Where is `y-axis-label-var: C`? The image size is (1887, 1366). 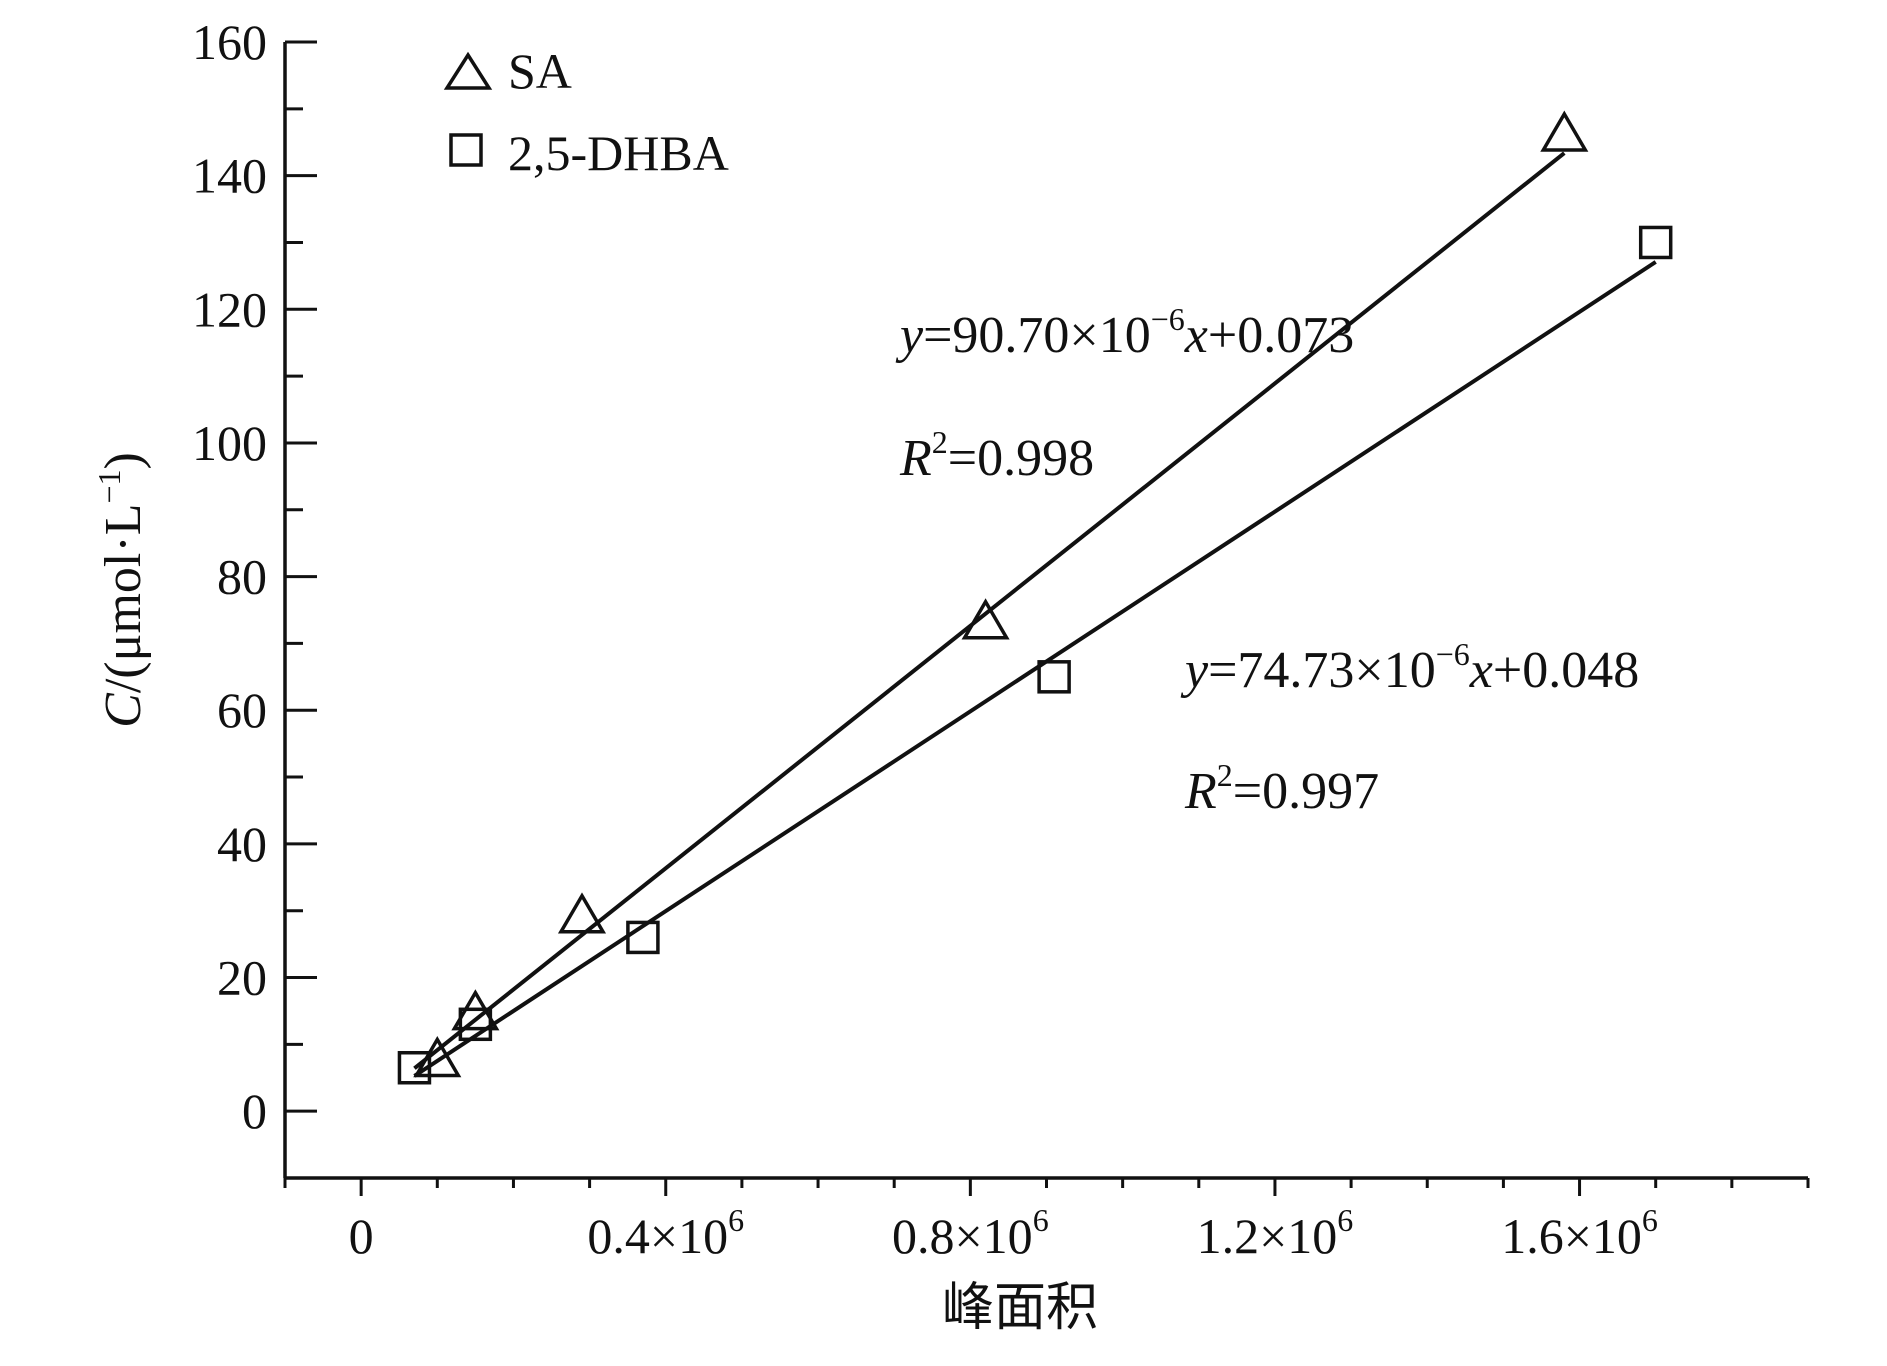 y-axis-label-var: C is located at coordinates (123, 710).